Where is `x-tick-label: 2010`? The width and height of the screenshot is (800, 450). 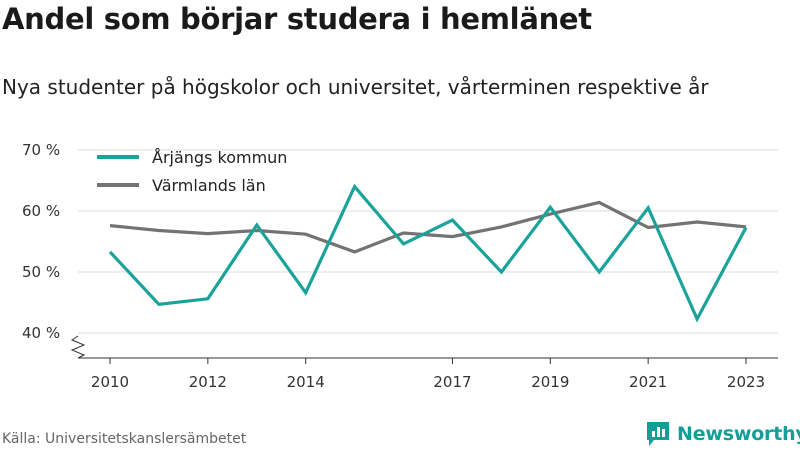
x-tick-label: 2010 is located at coordinates (110, 382).